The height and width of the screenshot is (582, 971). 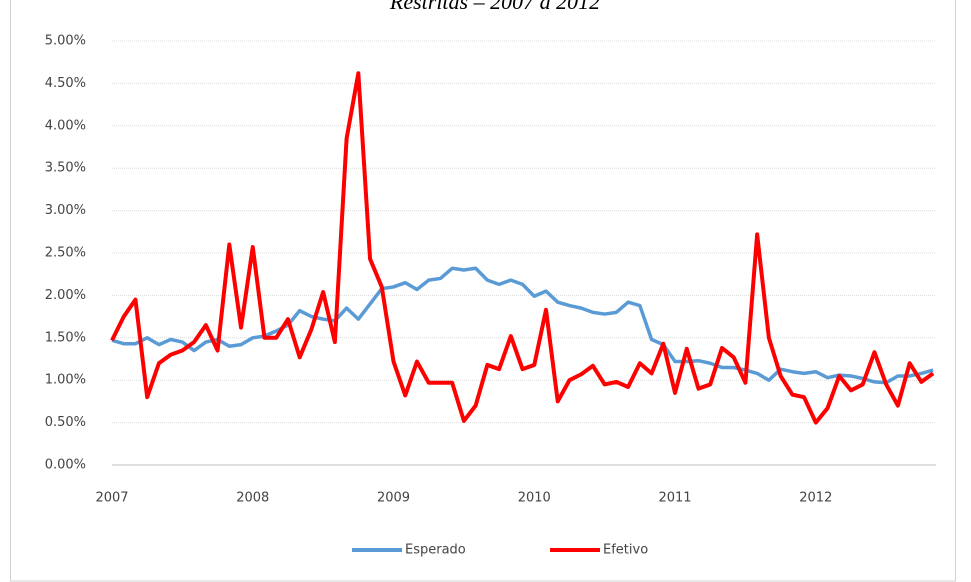 I want to click on y-tick-label: 4.00%, so click(x=65, y=125).